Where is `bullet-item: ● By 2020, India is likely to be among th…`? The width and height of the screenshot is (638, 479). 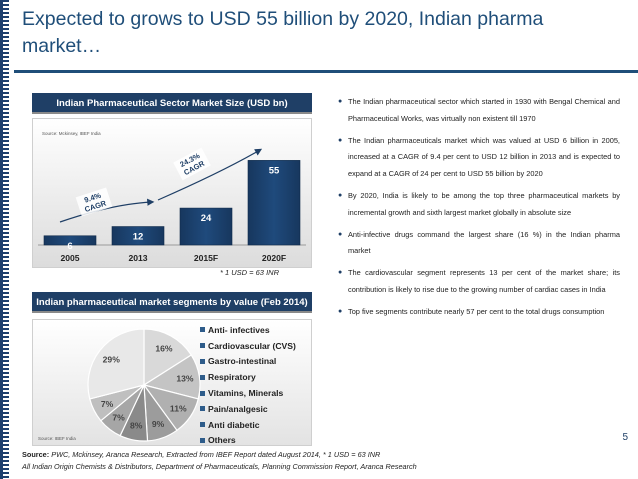
bullet-item: ● By 2020, India is likely to be among th… is located at coordinates (479, 204).